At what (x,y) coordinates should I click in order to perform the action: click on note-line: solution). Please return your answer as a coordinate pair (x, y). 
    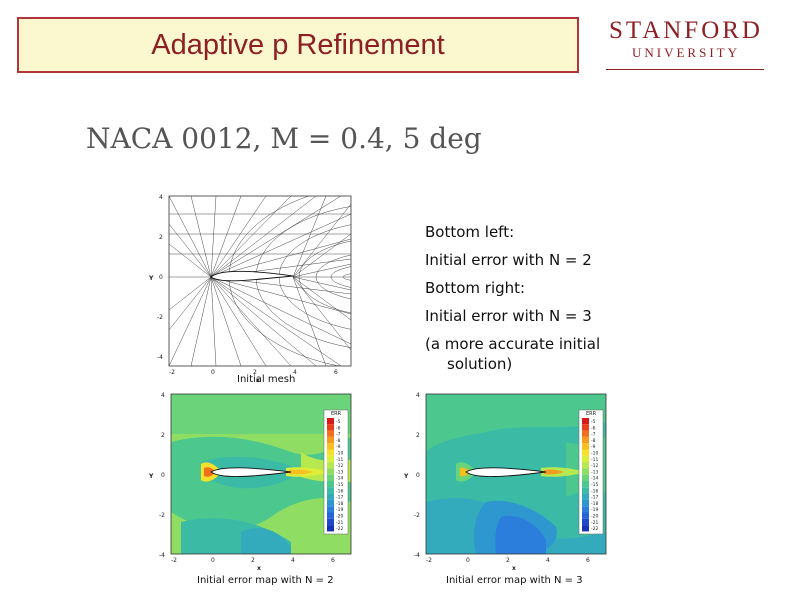
    Looking at the image, I should click on (480, 364).